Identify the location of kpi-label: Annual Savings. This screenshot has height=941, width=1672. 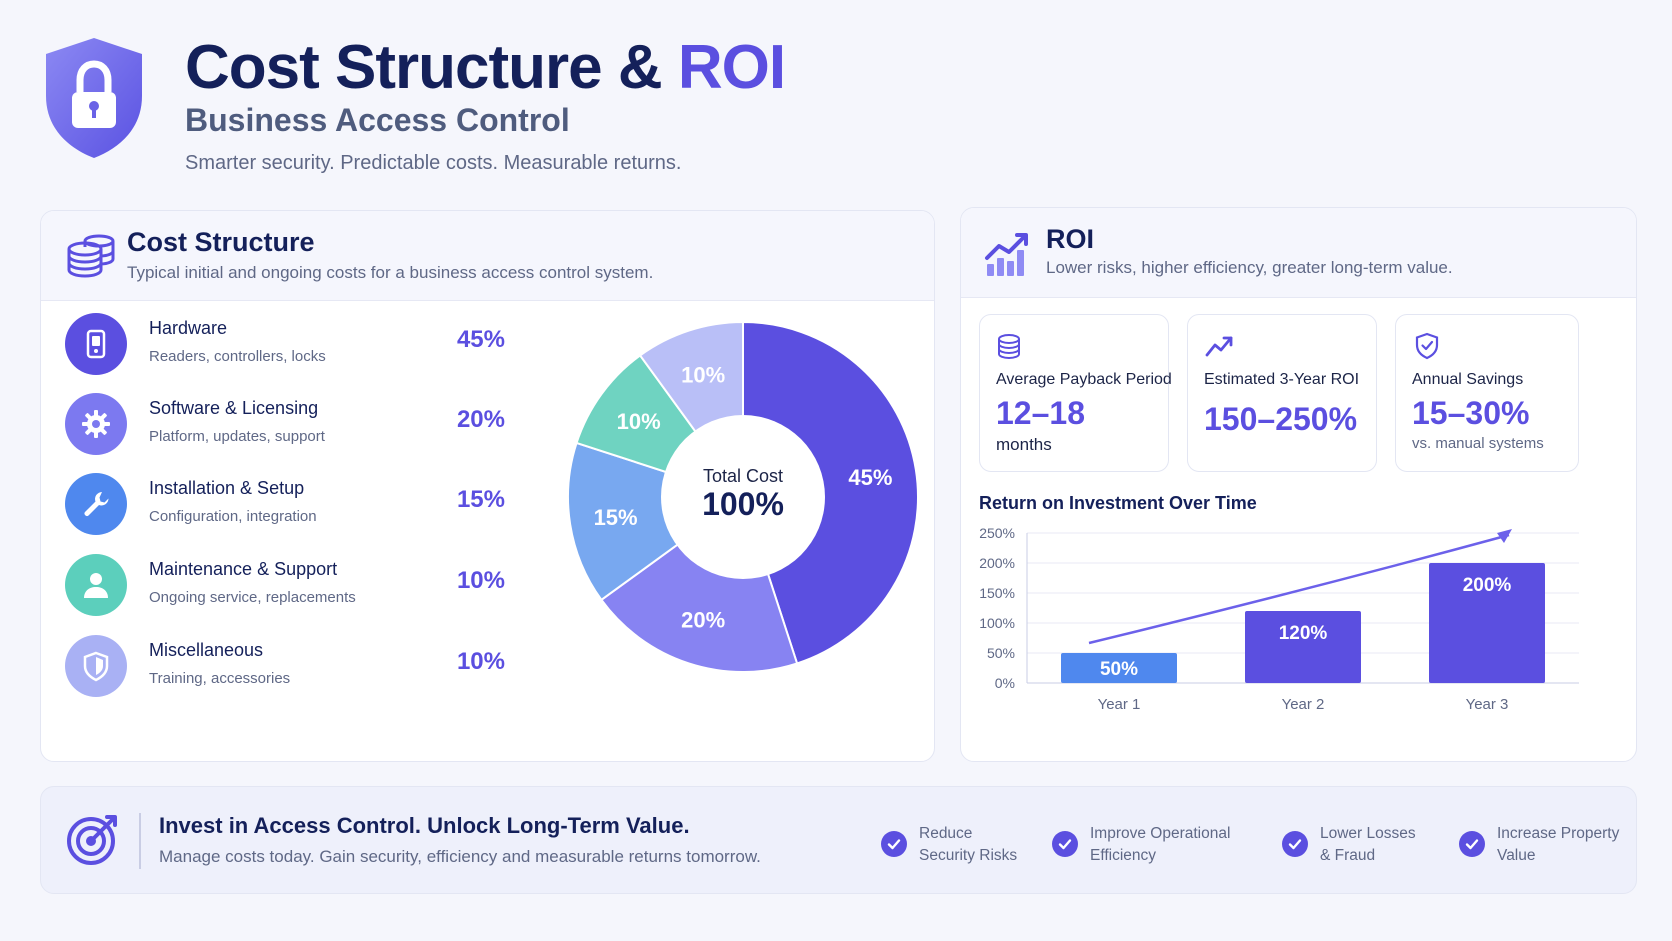
(1468, 379).